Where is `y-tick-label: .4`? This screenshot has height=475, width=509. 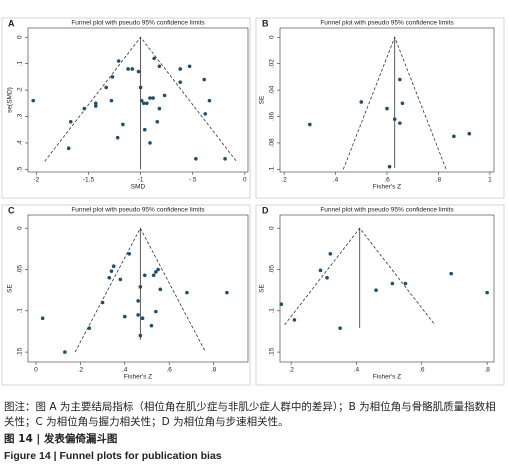
y-tick-label: .4 is located at coordinates (20, 143).